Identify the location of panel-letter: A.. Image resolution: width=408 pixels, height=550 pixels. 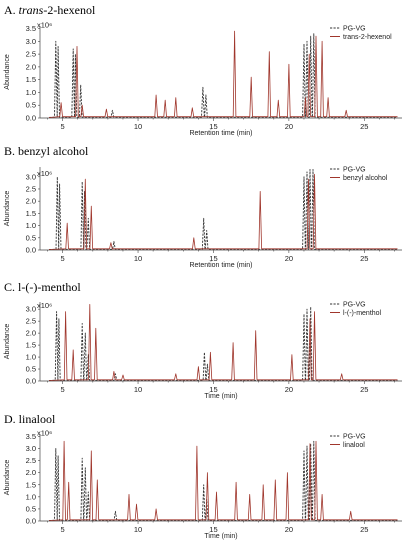
(11, 10).